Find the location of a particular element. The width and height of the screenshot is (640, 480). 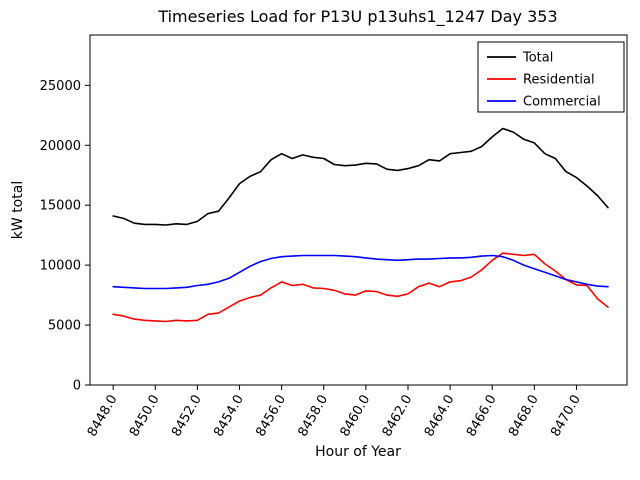

y-tick-label: 15000 is located at coordinates (60, 206).